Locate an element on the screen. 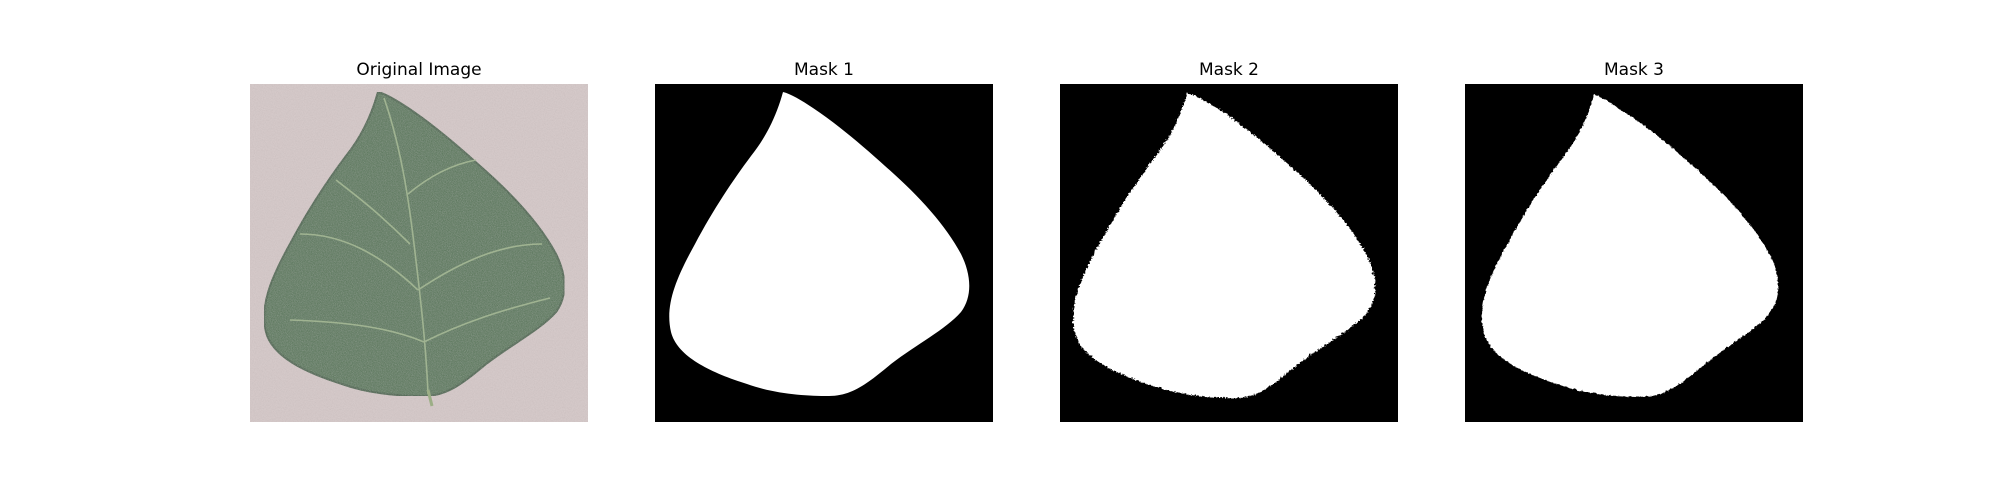 This screenshot has height=500, width=2000. leaf-stem is located at coordinates (430, 398).